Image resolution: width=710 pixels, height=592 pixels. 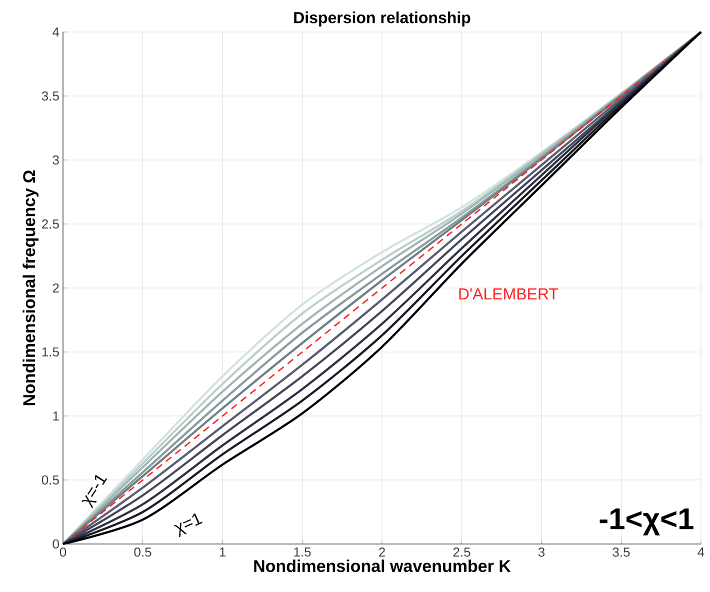 I want to click on annotation: χ=1, so click(x=188, y=525).